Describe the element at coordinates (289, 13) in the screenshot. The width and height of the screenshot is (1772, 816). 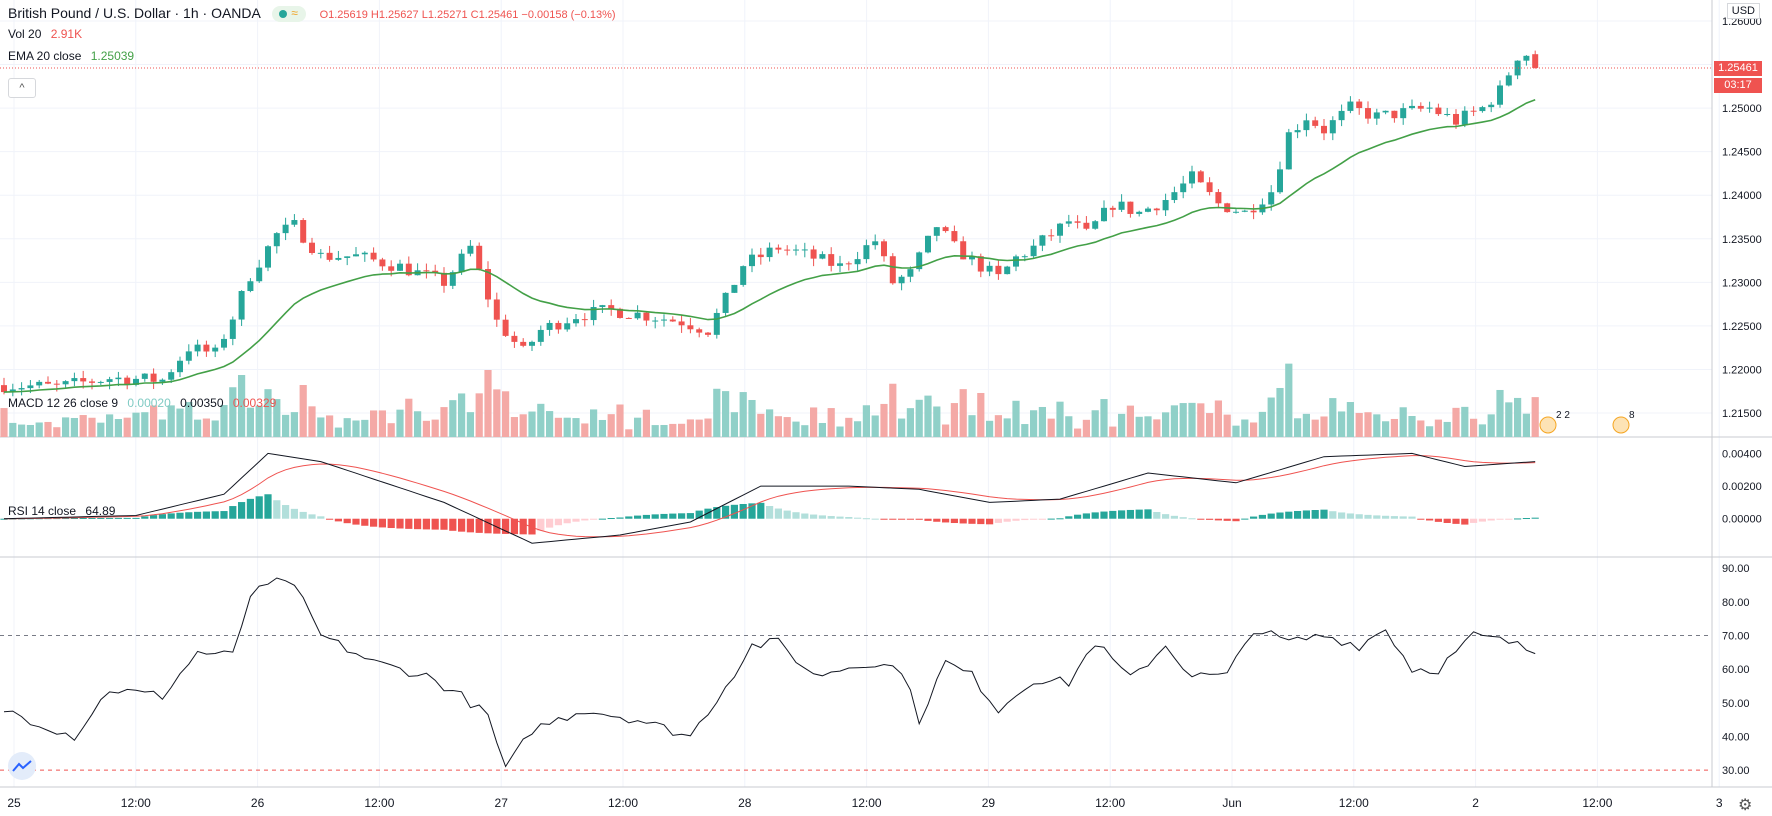
I see `market-status-pill: ≈` at that location.